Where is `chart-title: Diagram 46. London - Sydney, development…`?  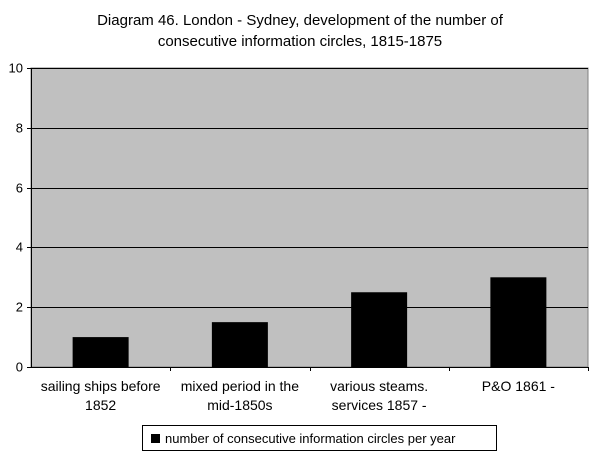
chart-title: Diagram 46. London - Sydney, development… is located at coordinates (300, 31).